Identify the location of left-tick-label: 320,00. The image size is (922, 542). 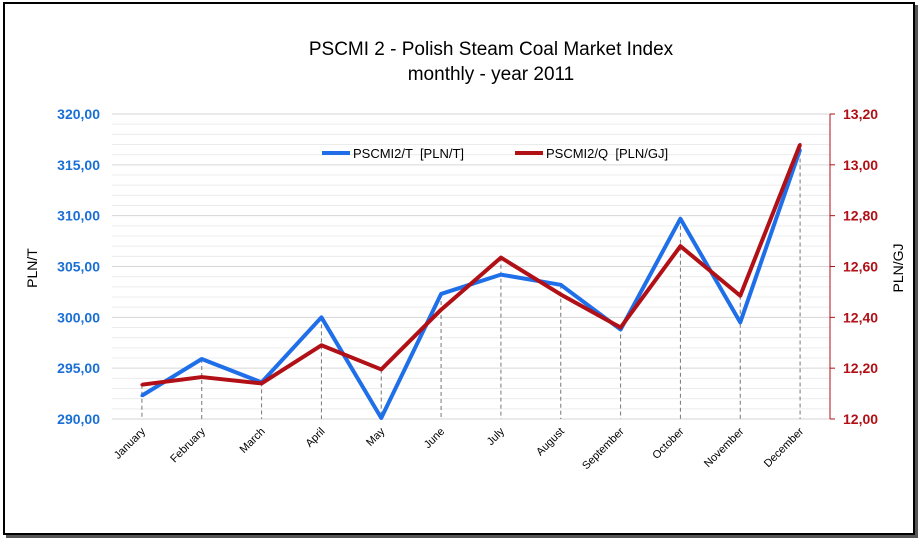
(78, 114).